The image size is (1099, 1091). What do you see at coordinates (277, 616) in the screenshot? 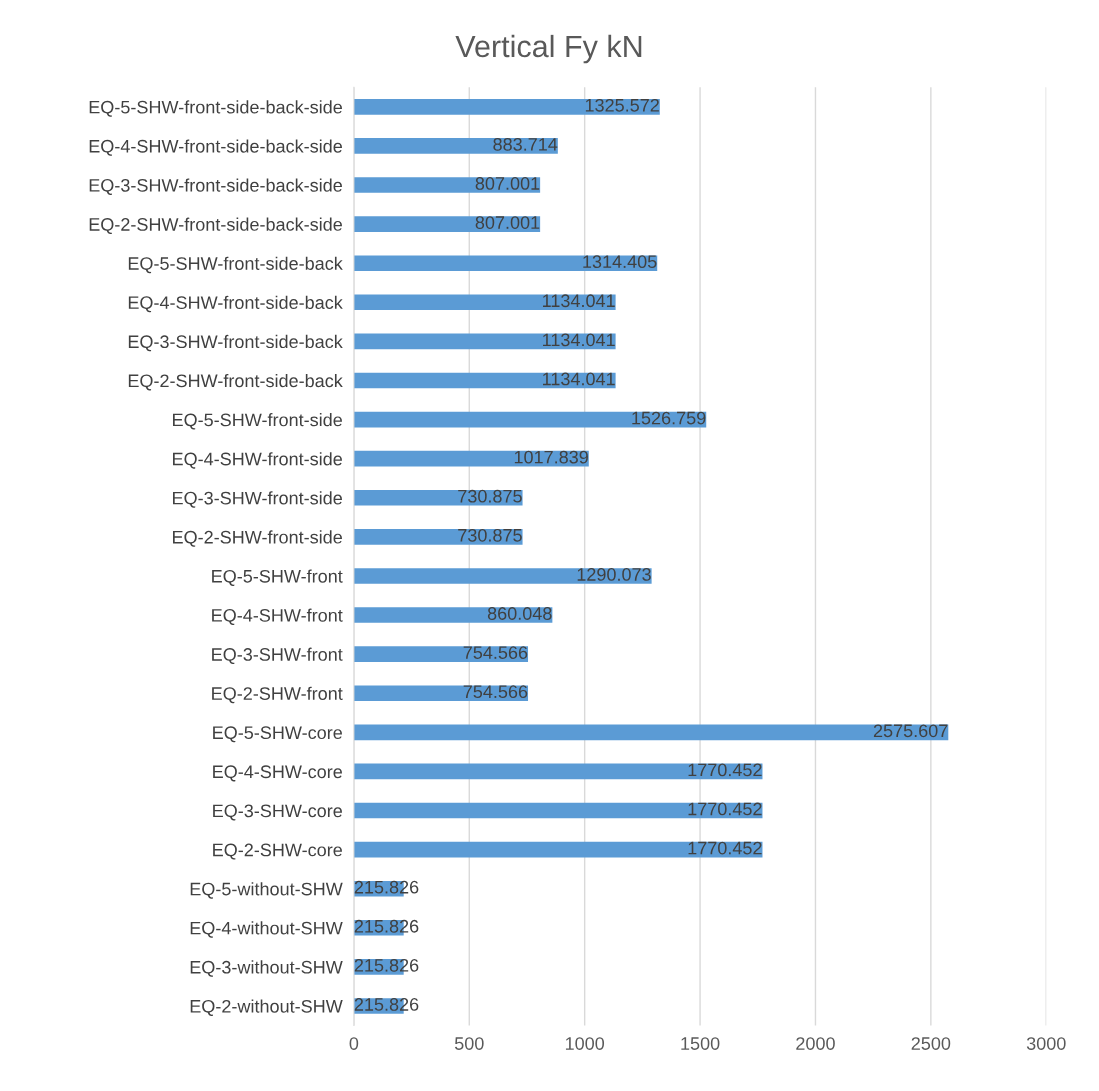
I see `y-tick-label: EQ-4-SHW-front` at bounding box center [277, 616].